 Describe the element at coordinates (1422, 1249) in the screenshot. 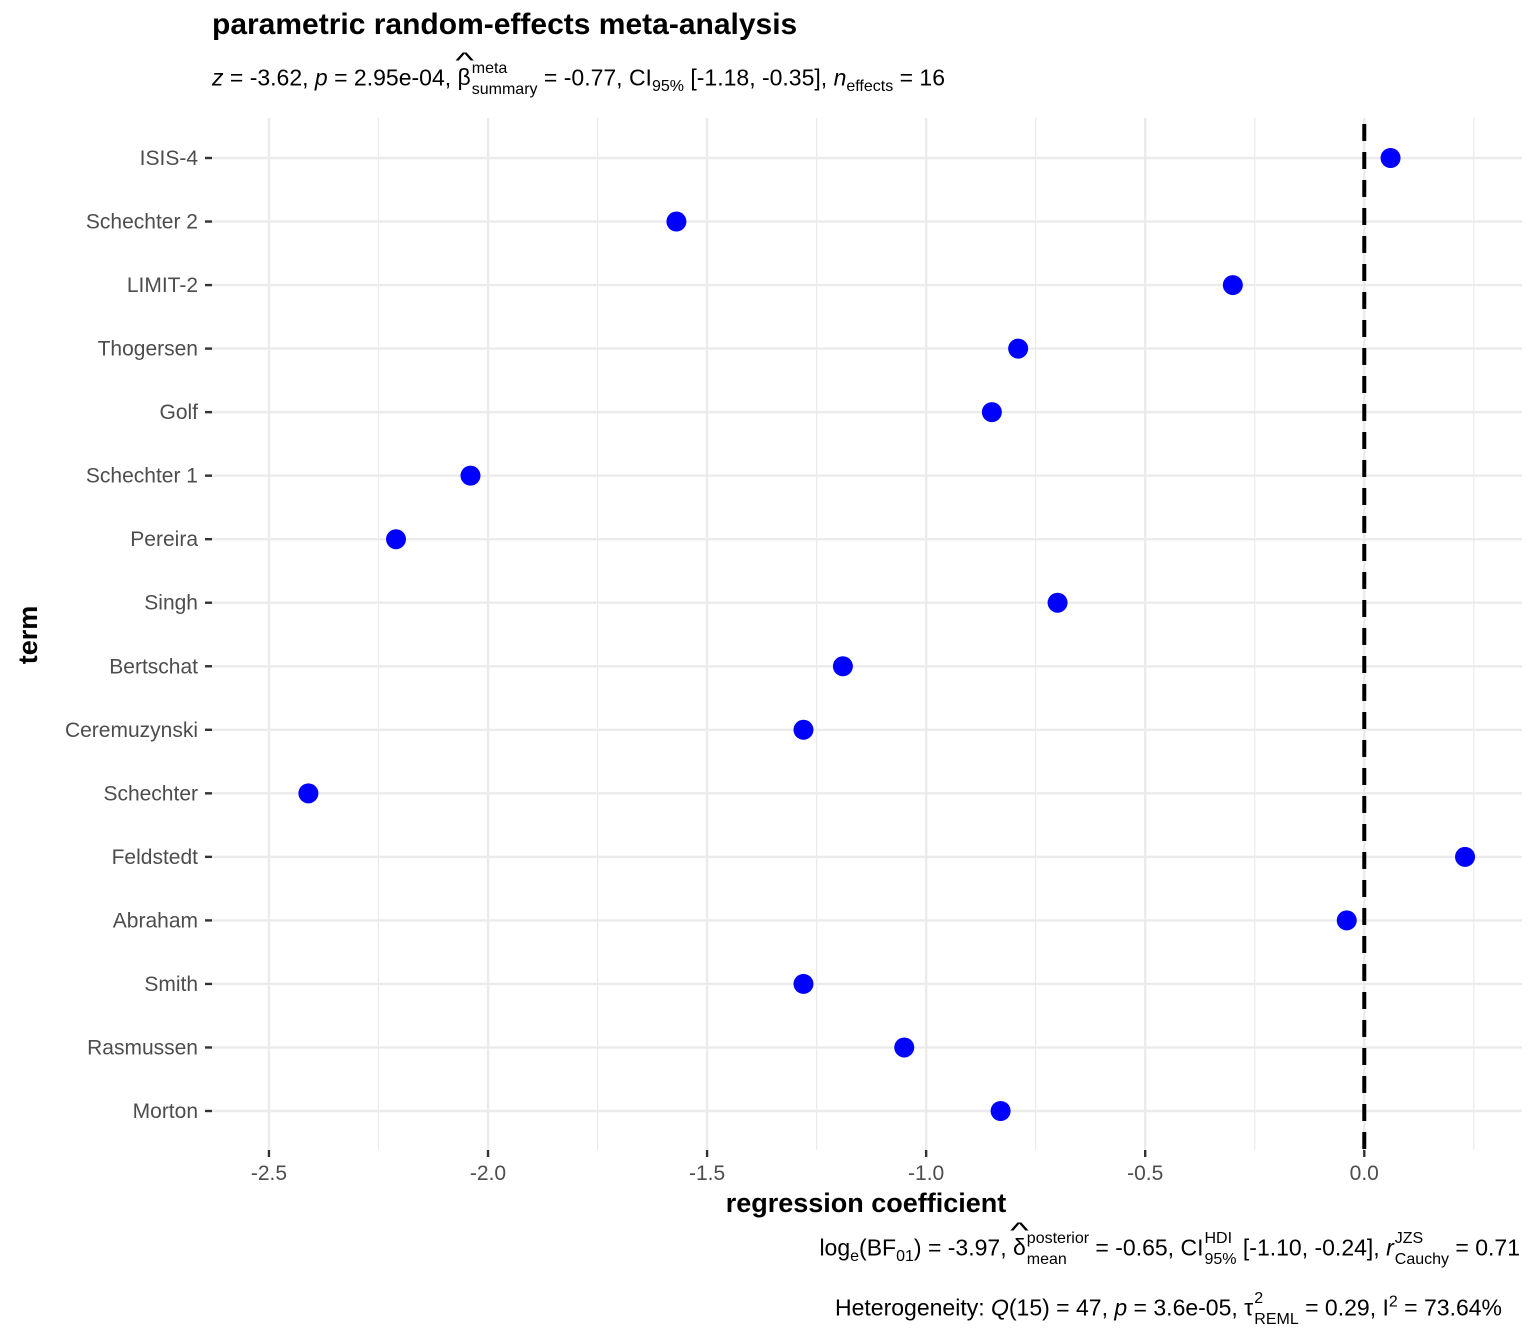

I see `r-scripts: JZS Cauchy` at that location.